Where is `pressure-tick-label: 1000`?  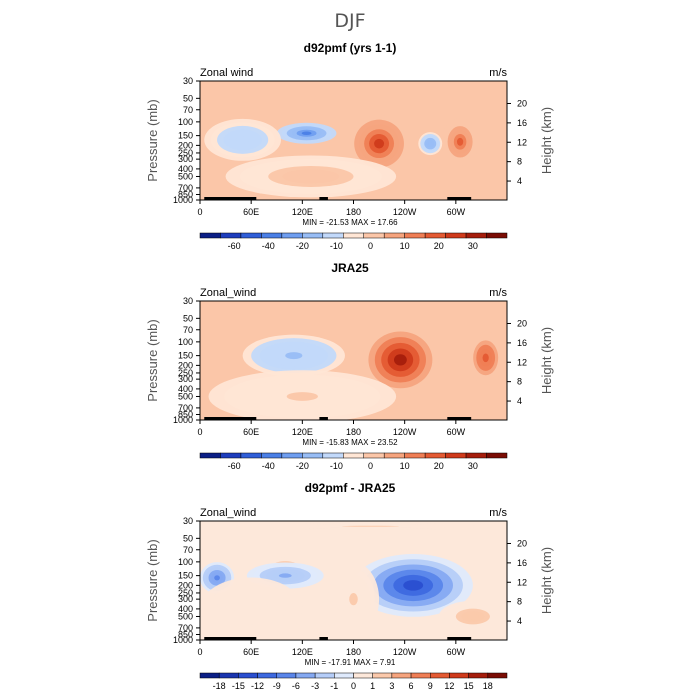
pressure-tick-label: 1000 is located at coordinates (183, 640).